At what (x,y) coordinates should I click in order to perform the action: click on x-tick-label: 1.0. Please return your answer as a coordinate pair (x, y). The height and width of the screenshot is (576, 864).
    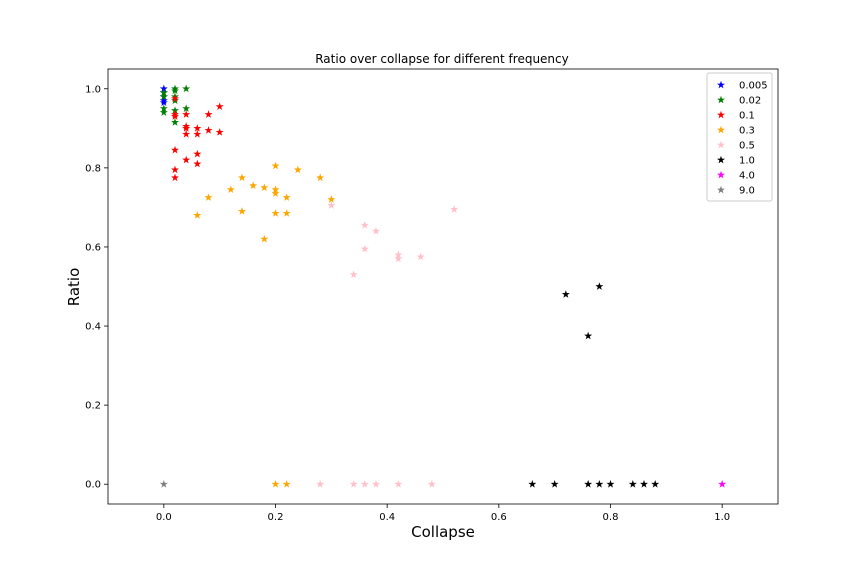
    Looking at the image, I should click on (722, 517).